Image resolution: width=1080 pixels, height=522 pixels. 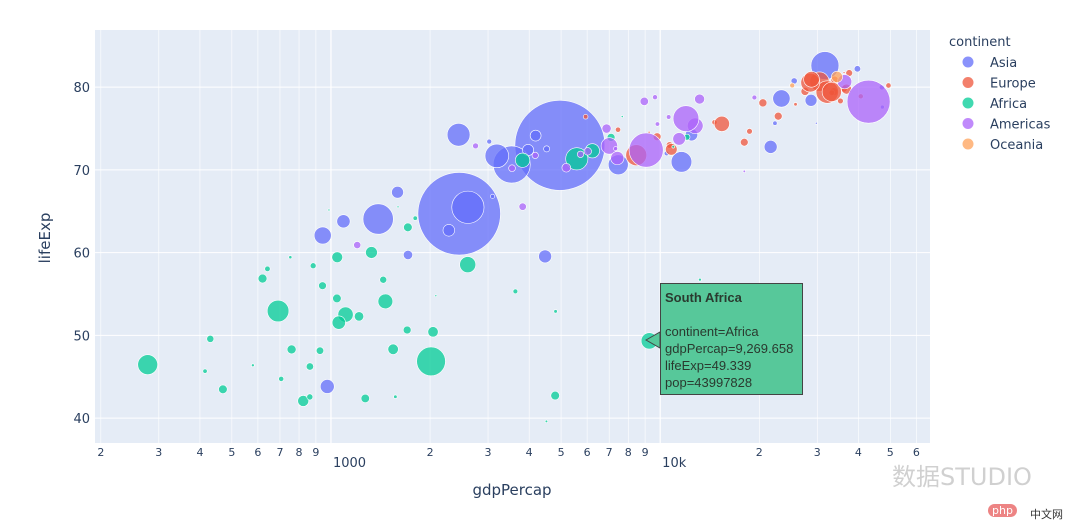 What do you see at coordinates (81, 419) in the screenshot?
I see `y-tick-label: 40` at bounding box center [81, 419].